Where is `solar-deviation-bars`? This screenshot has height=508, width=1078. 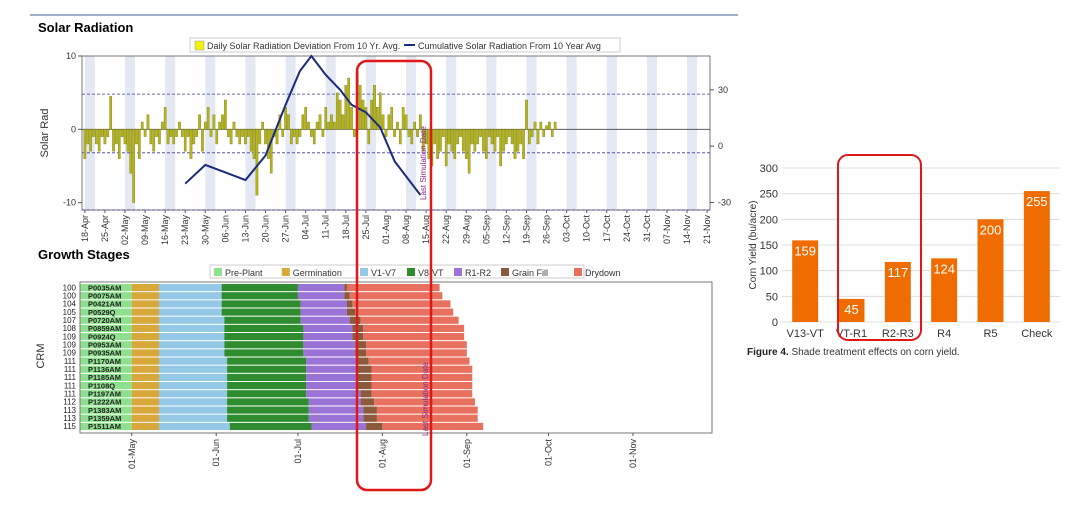 solar-deviation-bars is located at coordinates (320, 136).